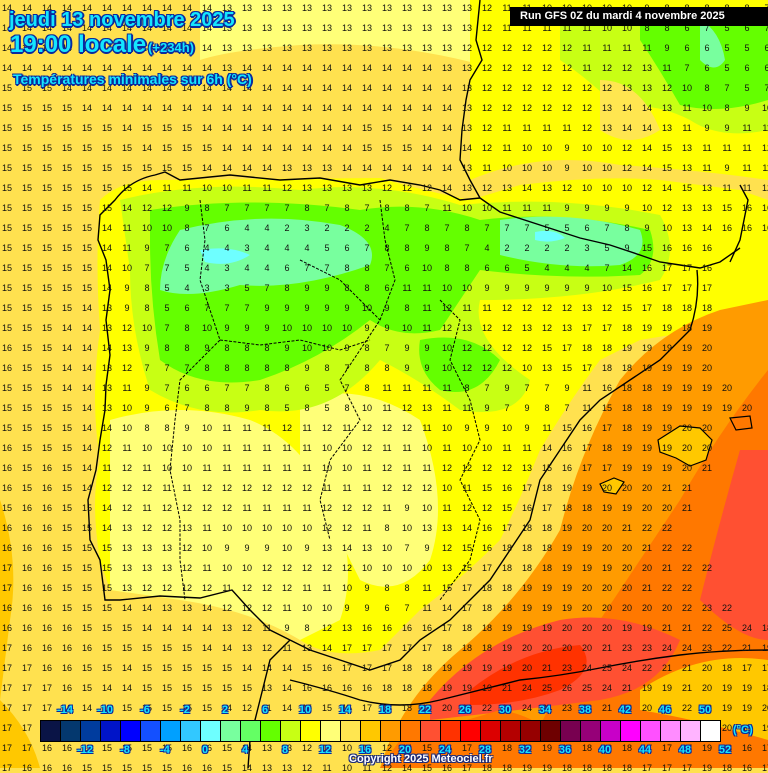 This screenshot has height=773, width=768. I want to click on legend-tick-top: -10, so click(105, 710).